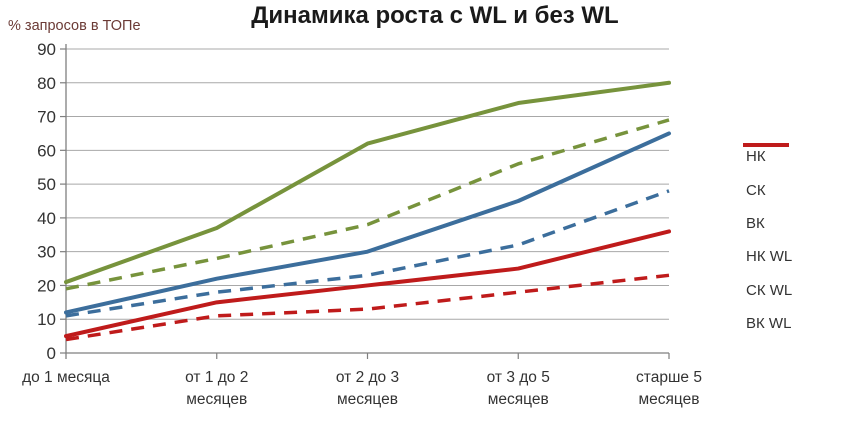 This screenshot has width=860, height=424. I want to click on chart-title: Динамика роста с WL и без WL, so click(435, 15).